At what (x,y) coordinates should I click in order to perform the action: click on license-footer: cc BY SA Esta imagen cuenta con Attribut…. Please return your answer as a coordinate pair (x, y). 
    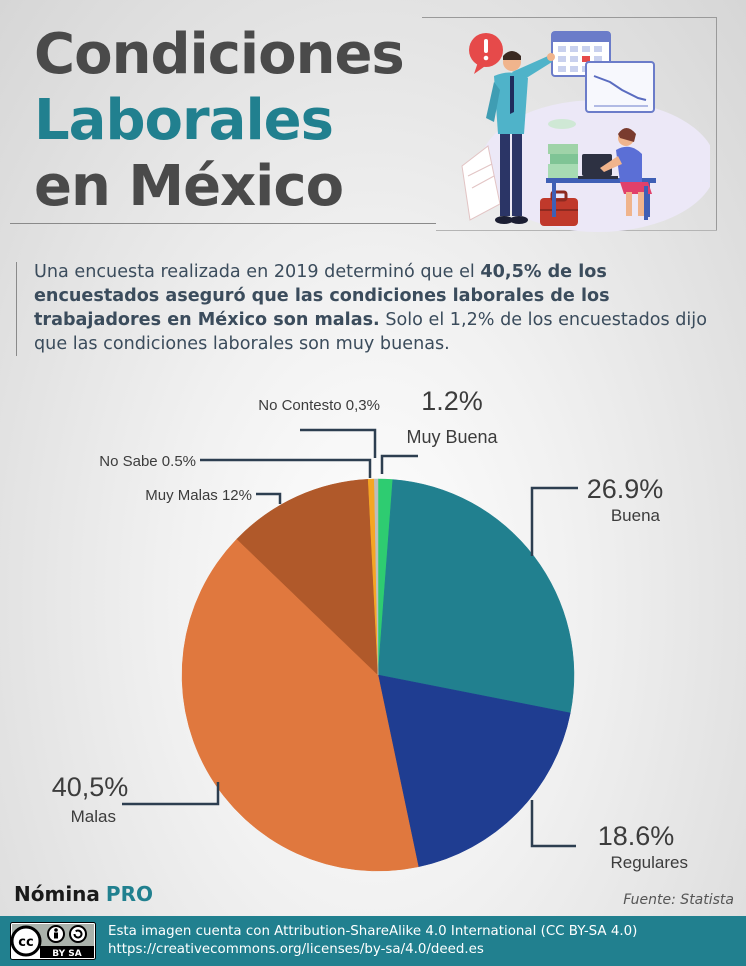
    Looking at the image, I should click on (373, 941).